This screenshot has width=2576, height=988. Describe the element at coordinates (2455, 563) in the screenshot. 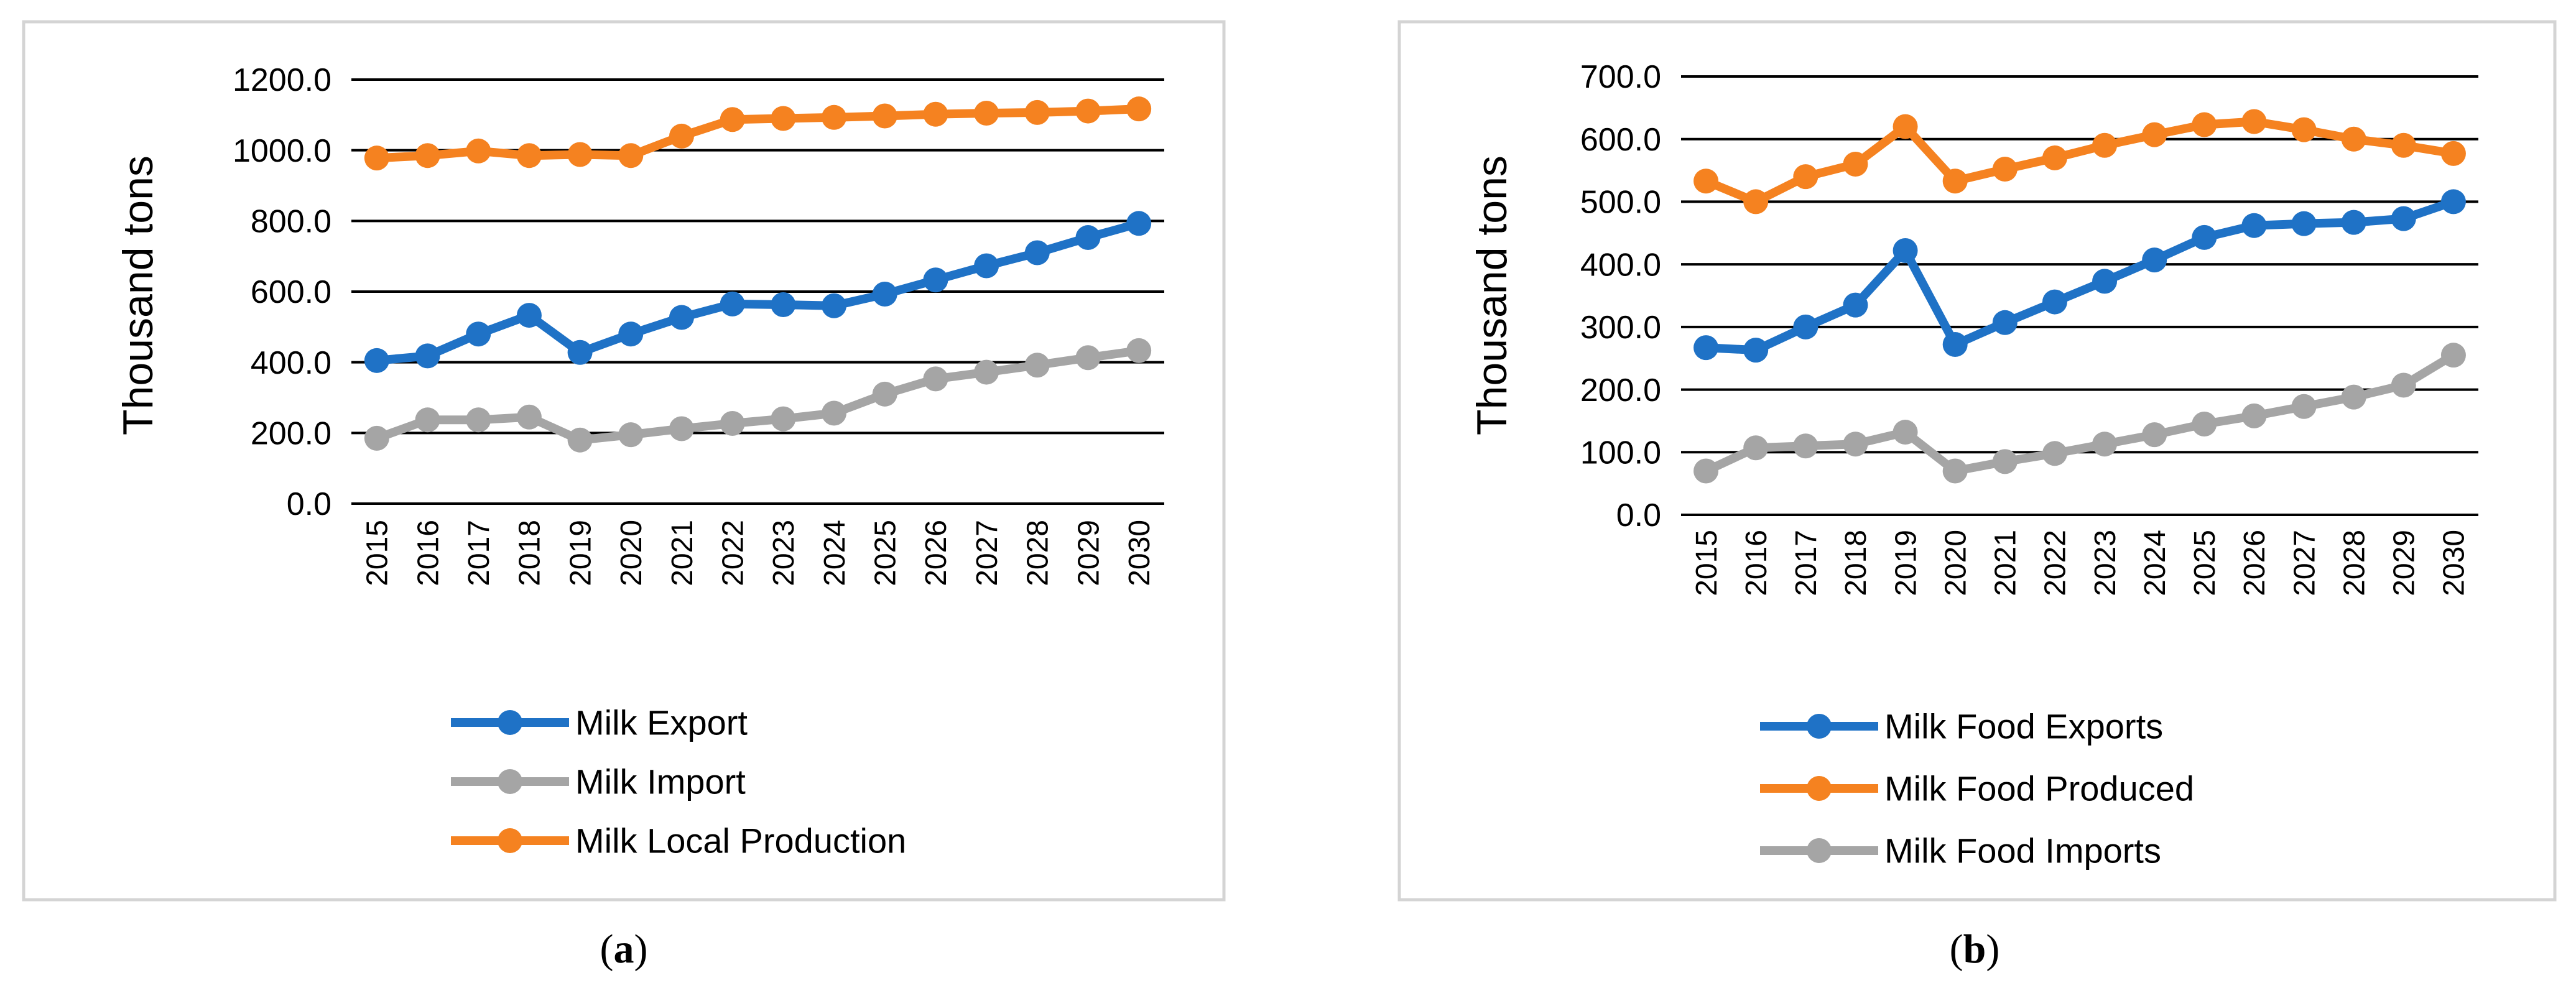

I see `x-tick-label: 2030` at that location.